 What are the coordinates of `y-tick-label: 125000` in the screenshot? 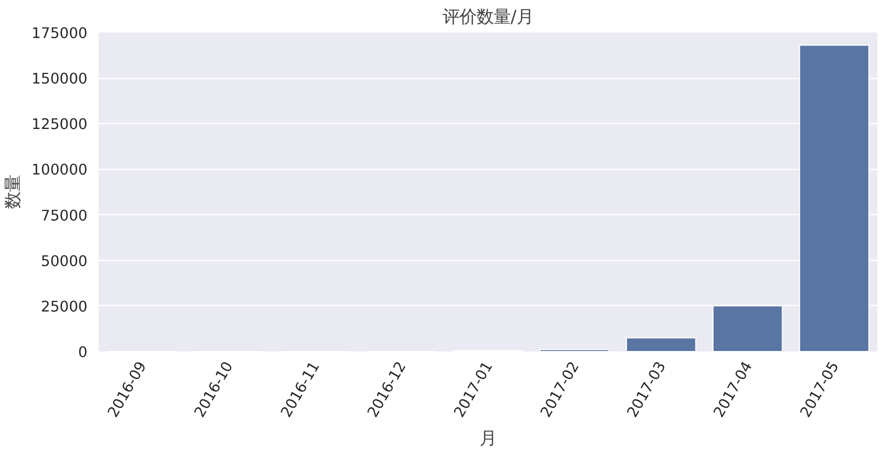 It's located at (60, 125).